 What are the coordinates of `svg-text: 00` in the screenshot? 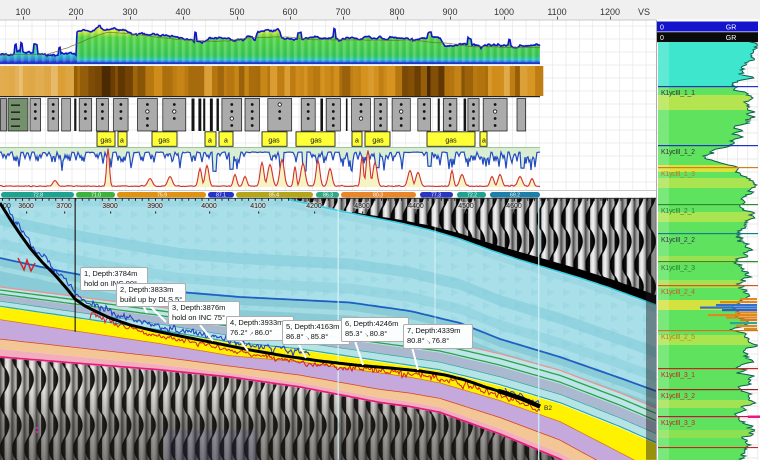 It's located at (7, 206).